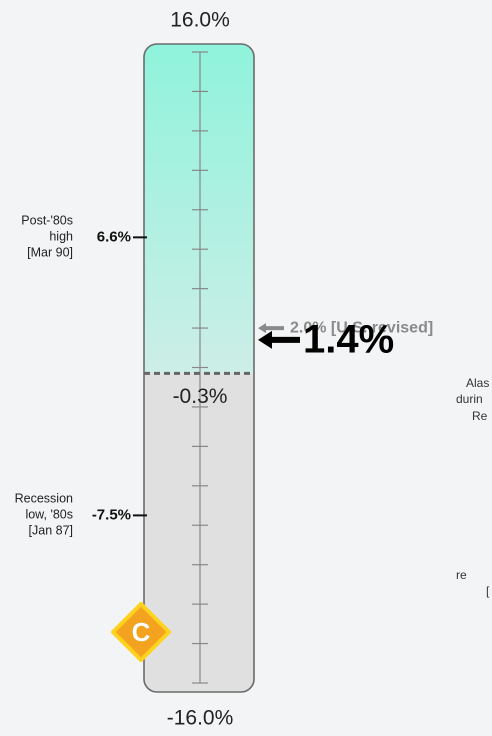 The width and height of the screenshot is (492, 736). I want to click on grade-letter: C, so click(141, 632).